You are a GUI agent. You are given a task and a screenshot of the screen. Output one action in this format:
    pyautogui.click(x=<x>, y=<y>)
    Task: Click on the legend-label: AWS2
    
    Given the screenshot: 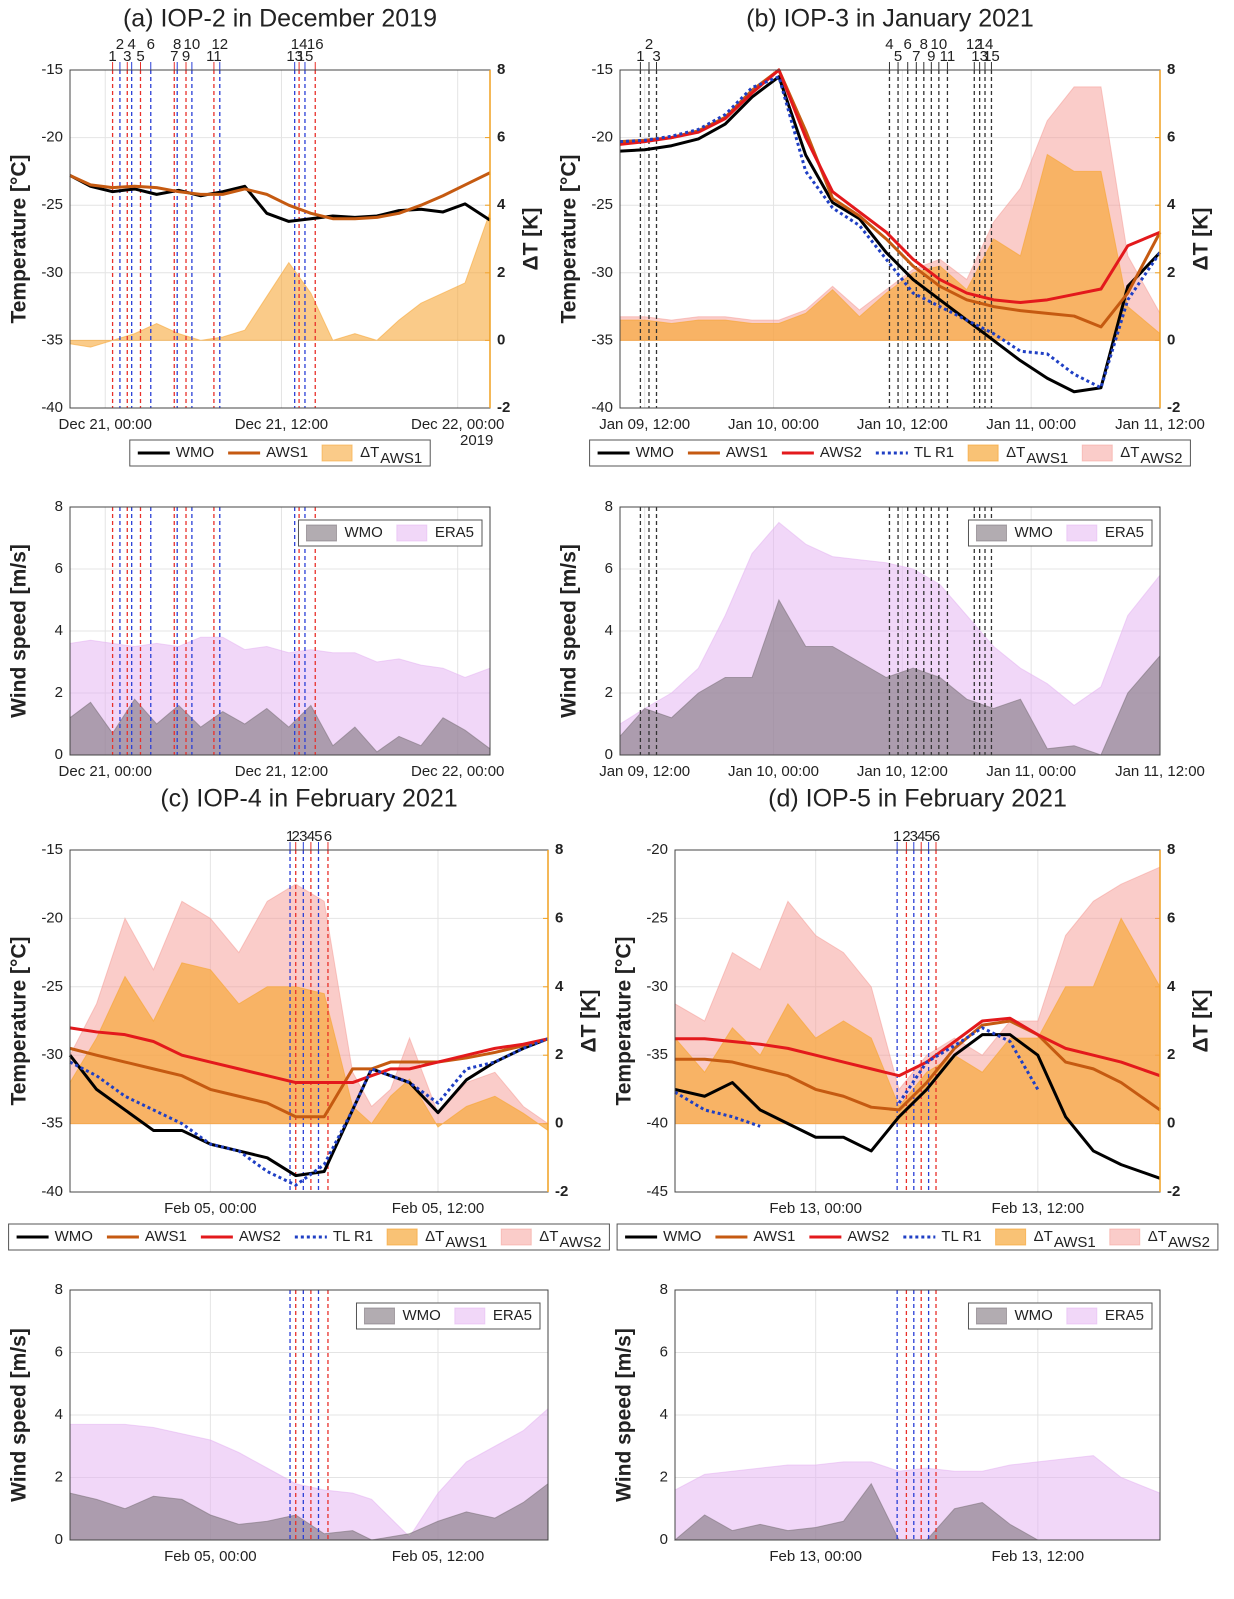 What is the action you would take?
    pyautogui.click(x=260, y=1236)
    